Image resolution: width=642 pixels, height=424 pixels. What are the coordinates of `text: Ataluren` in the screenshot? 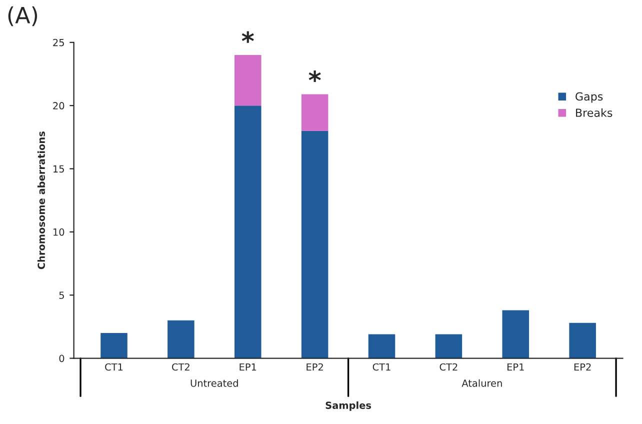 It's located at (482, 383).